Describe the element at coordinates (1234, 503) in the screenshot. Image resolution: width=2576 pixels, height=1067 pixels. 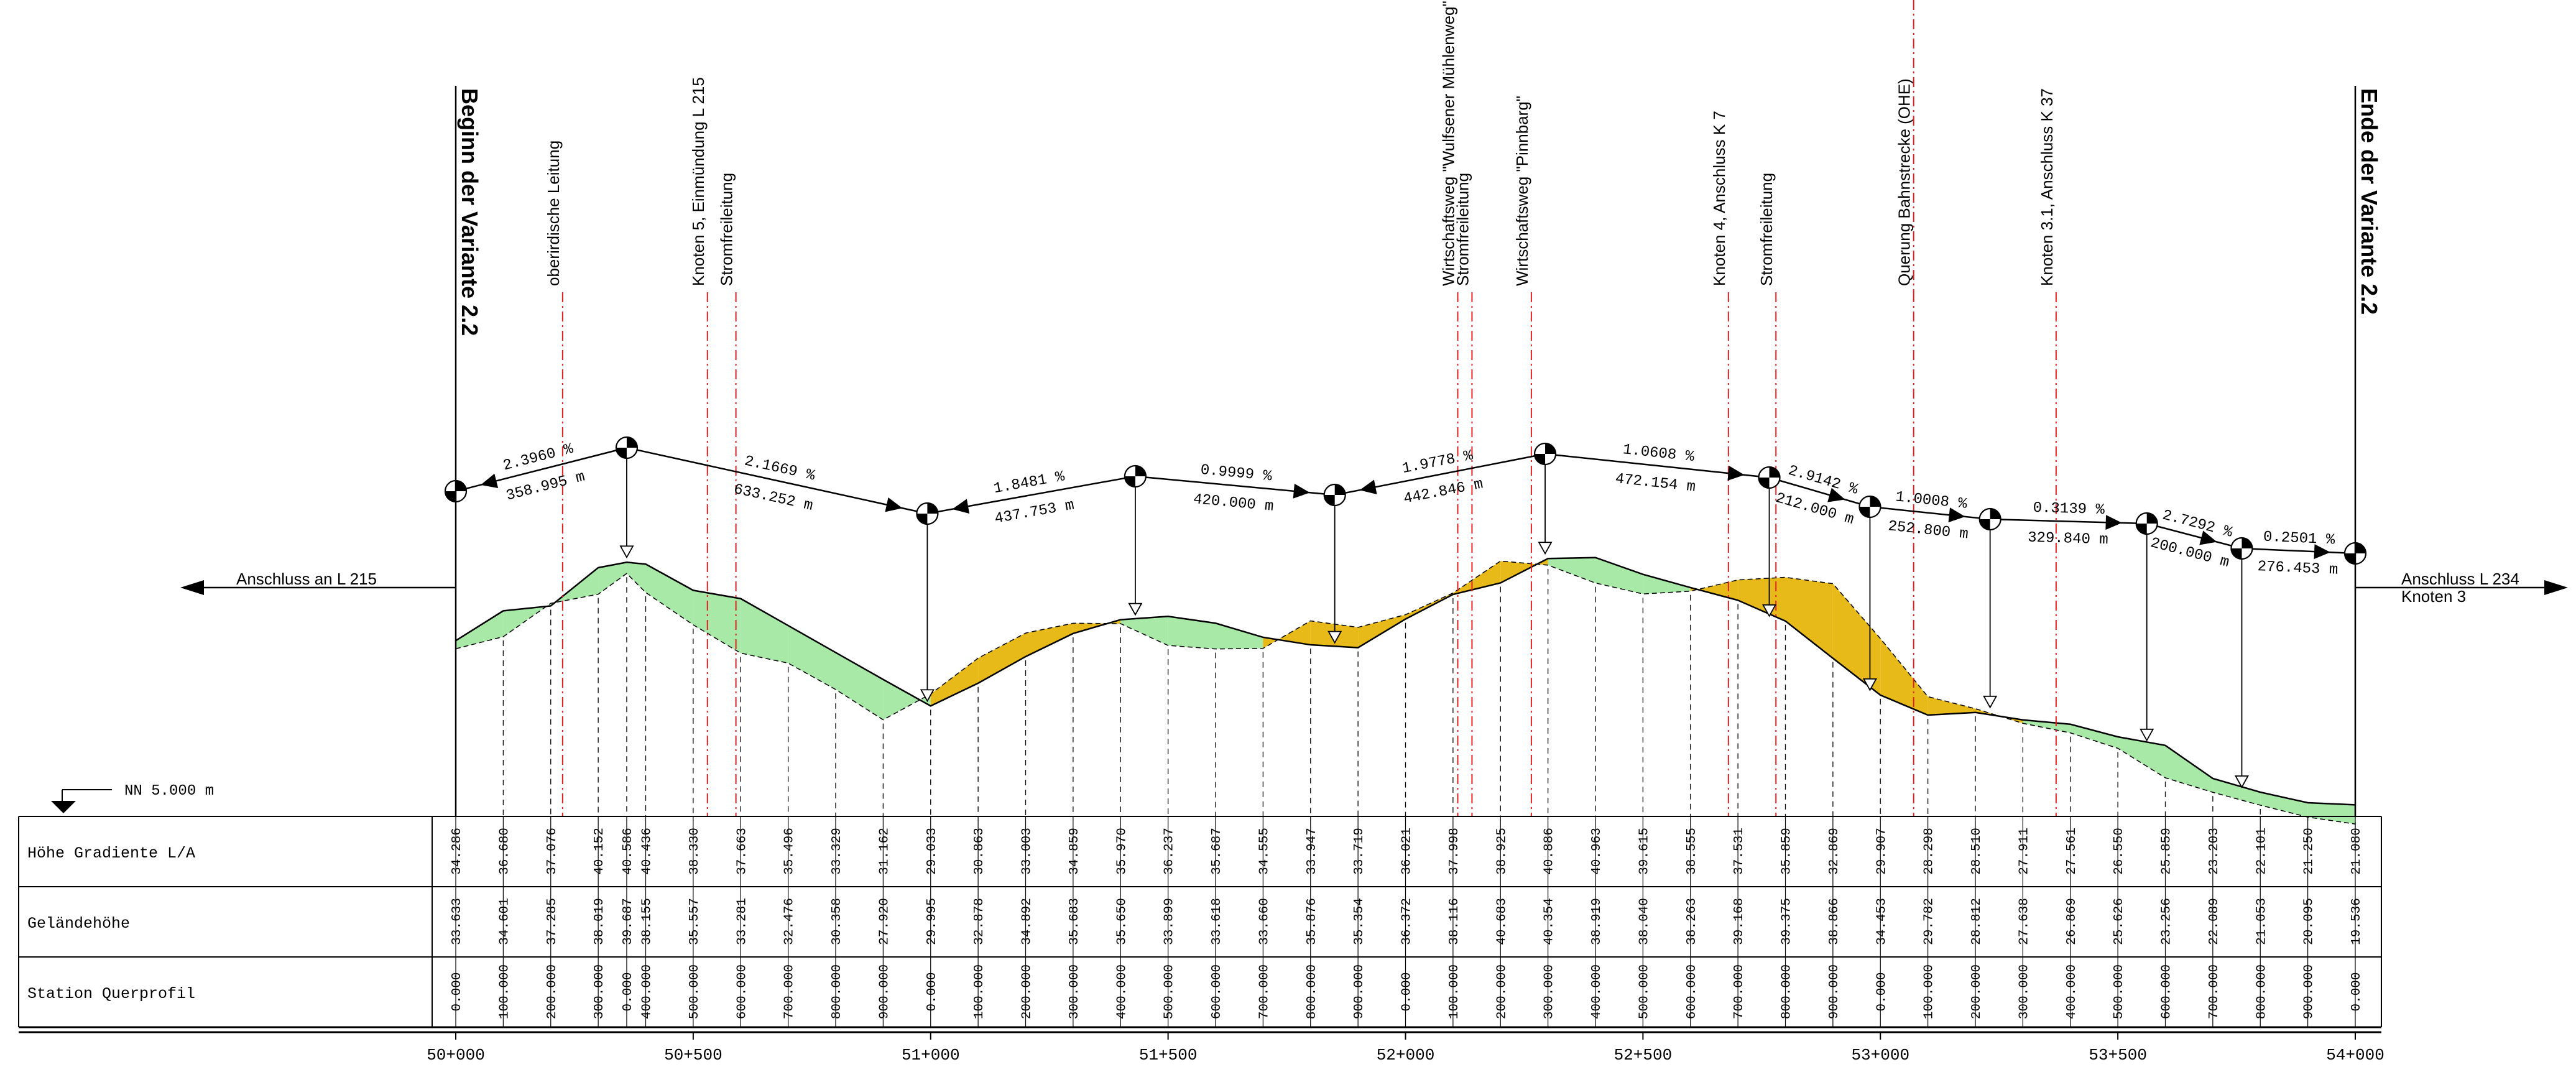
I see `grade-length-label: 420.000 m` at that location.